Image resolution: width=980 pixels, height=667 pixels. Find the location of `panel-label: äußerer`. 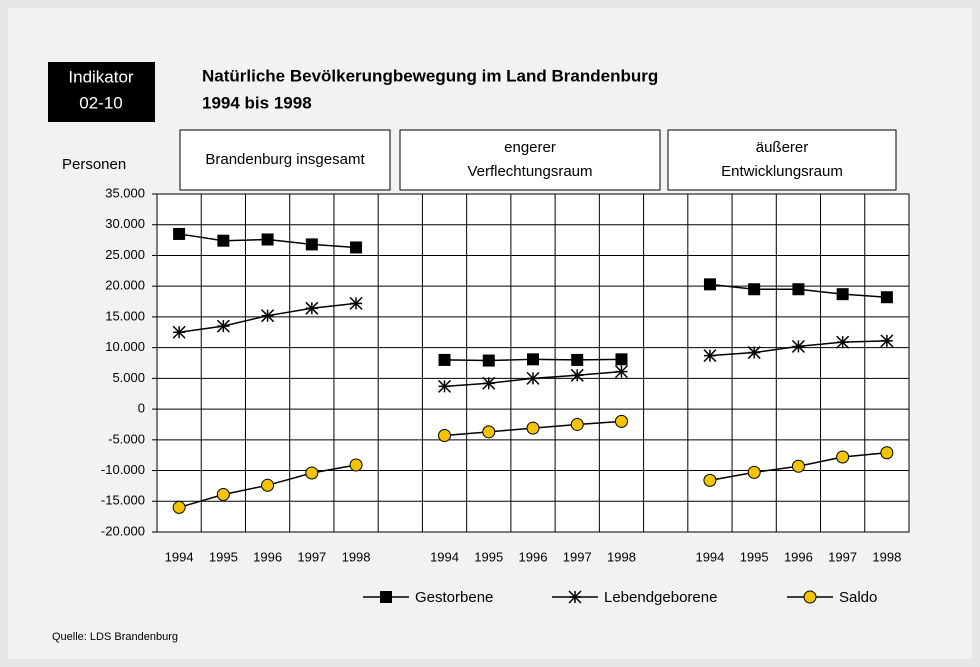

panel-label: äußerer is located at coordinates (782, 147).